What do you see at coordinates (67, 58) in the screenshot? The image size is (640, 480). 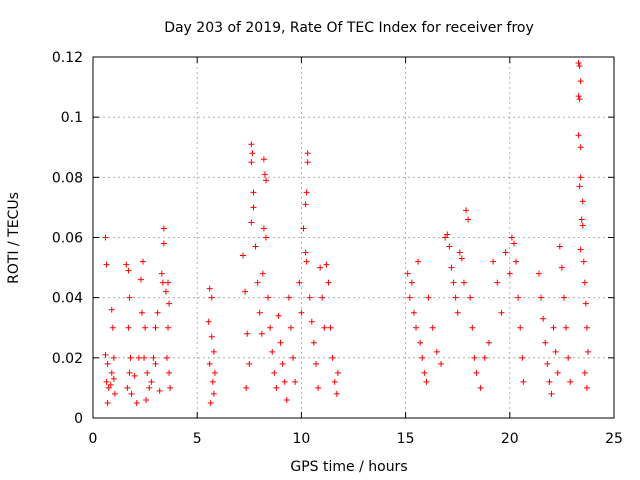 I see `y-tick-label: 0.12` at bounding box center [67, 58].